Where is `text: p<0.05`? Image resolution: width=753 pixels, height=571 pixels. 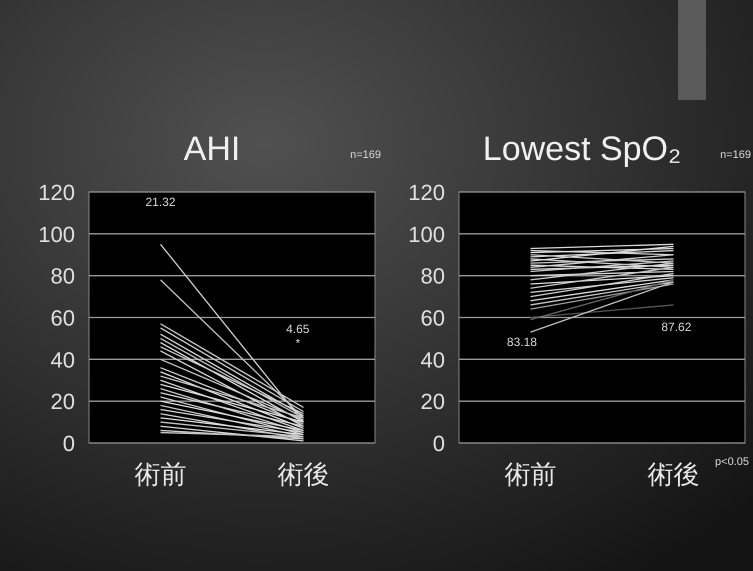
text: p<0.05 is located at coordinates (732, 462).